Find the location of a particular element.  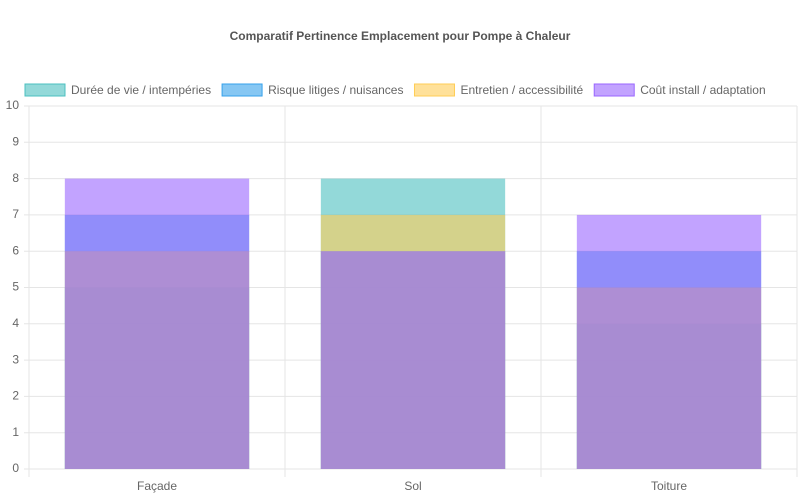

y-tick-label: 3 is located at coordinates (15, 359).